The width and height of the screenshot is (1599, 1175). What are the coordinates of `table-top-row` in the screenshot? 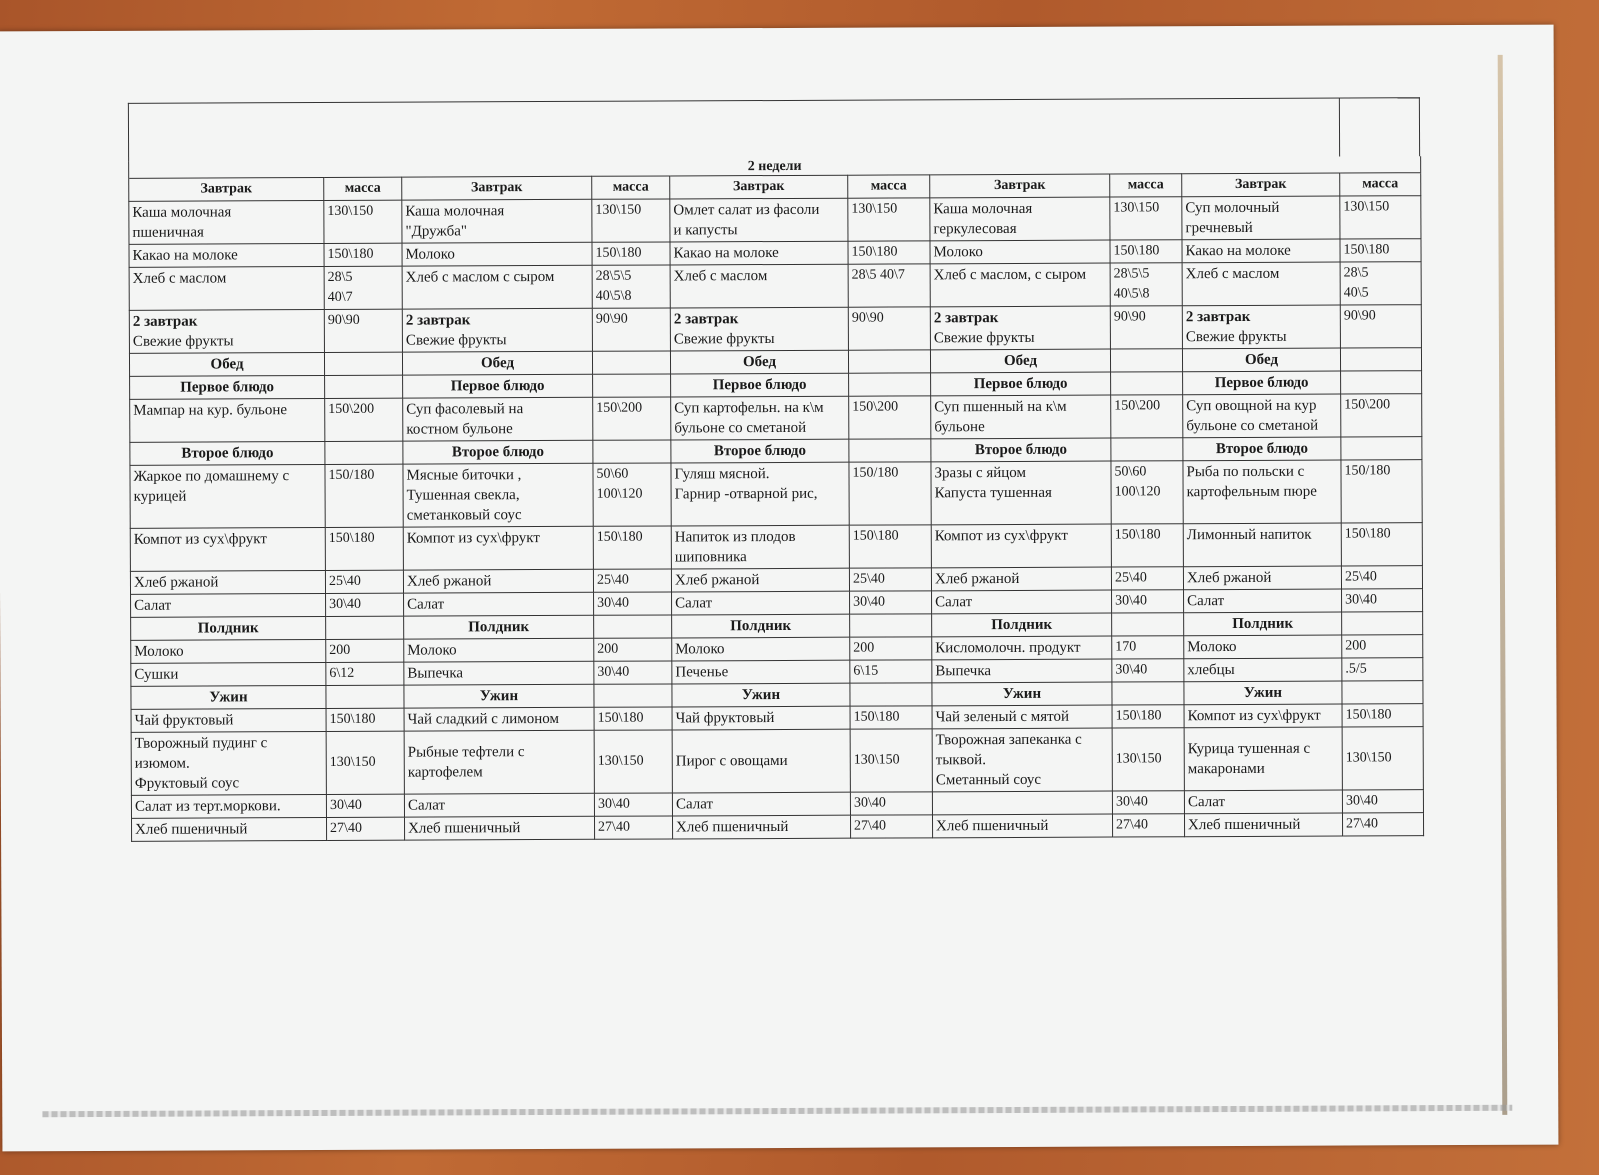 It's located at (774, 129).